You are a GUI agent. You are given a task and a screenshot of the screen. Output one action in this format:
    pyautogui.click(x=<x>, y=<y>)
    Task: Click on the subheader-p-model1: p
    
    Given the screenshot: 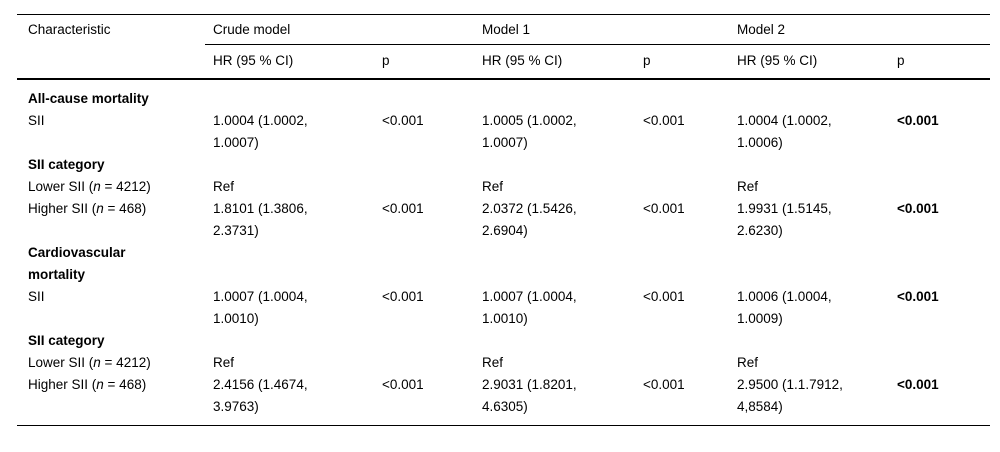 What is the action you would take?
    pyautogui.click(x=682, y=62)
    